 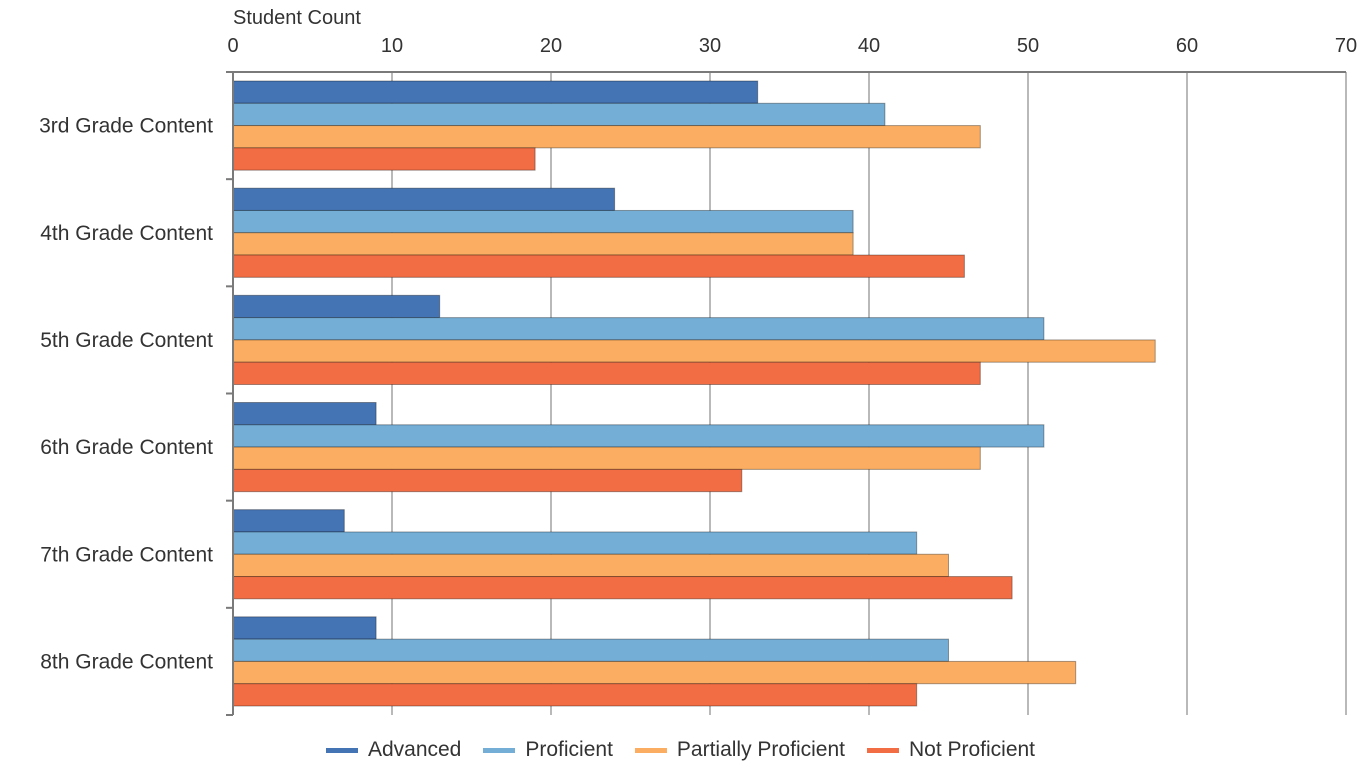 I want to click on x-tick-labels: 0 10 20 30 40 50 60 70, so click(x=792, y=46).